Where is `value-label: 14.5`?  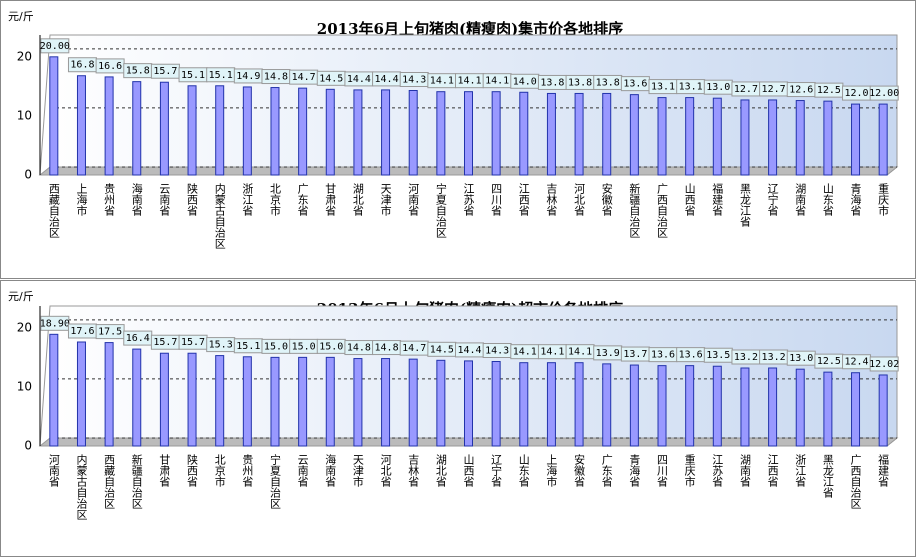 value-label: 14.5 is located at coordinates (331, 78).